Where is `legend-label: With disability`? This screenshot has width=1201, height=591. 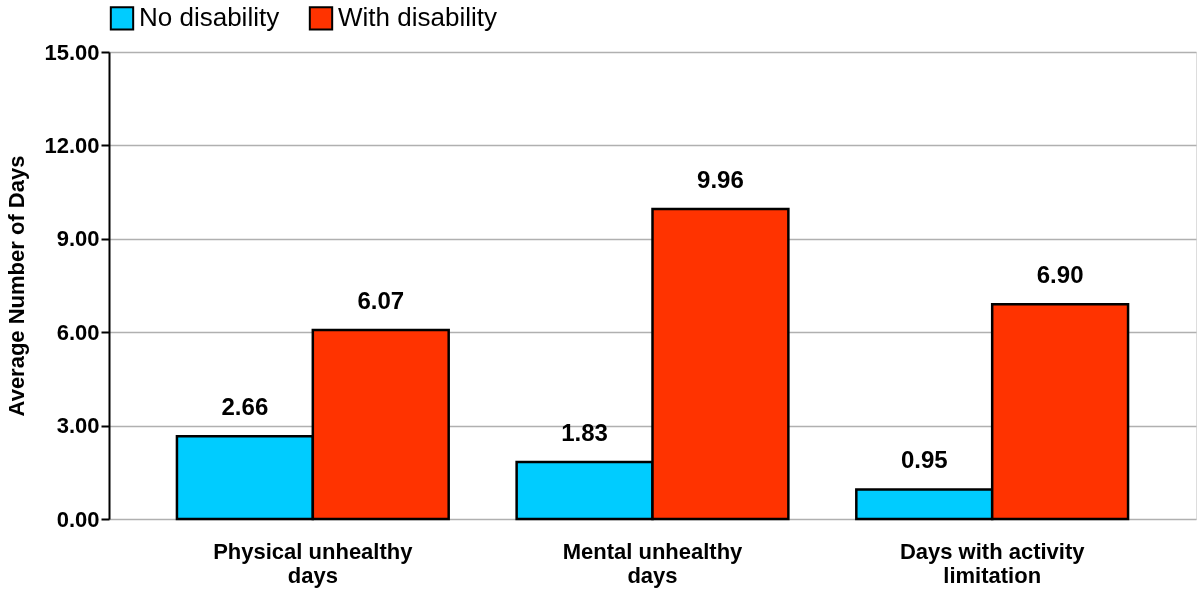
legend-label: With disability is located at coordinates (417, 17).